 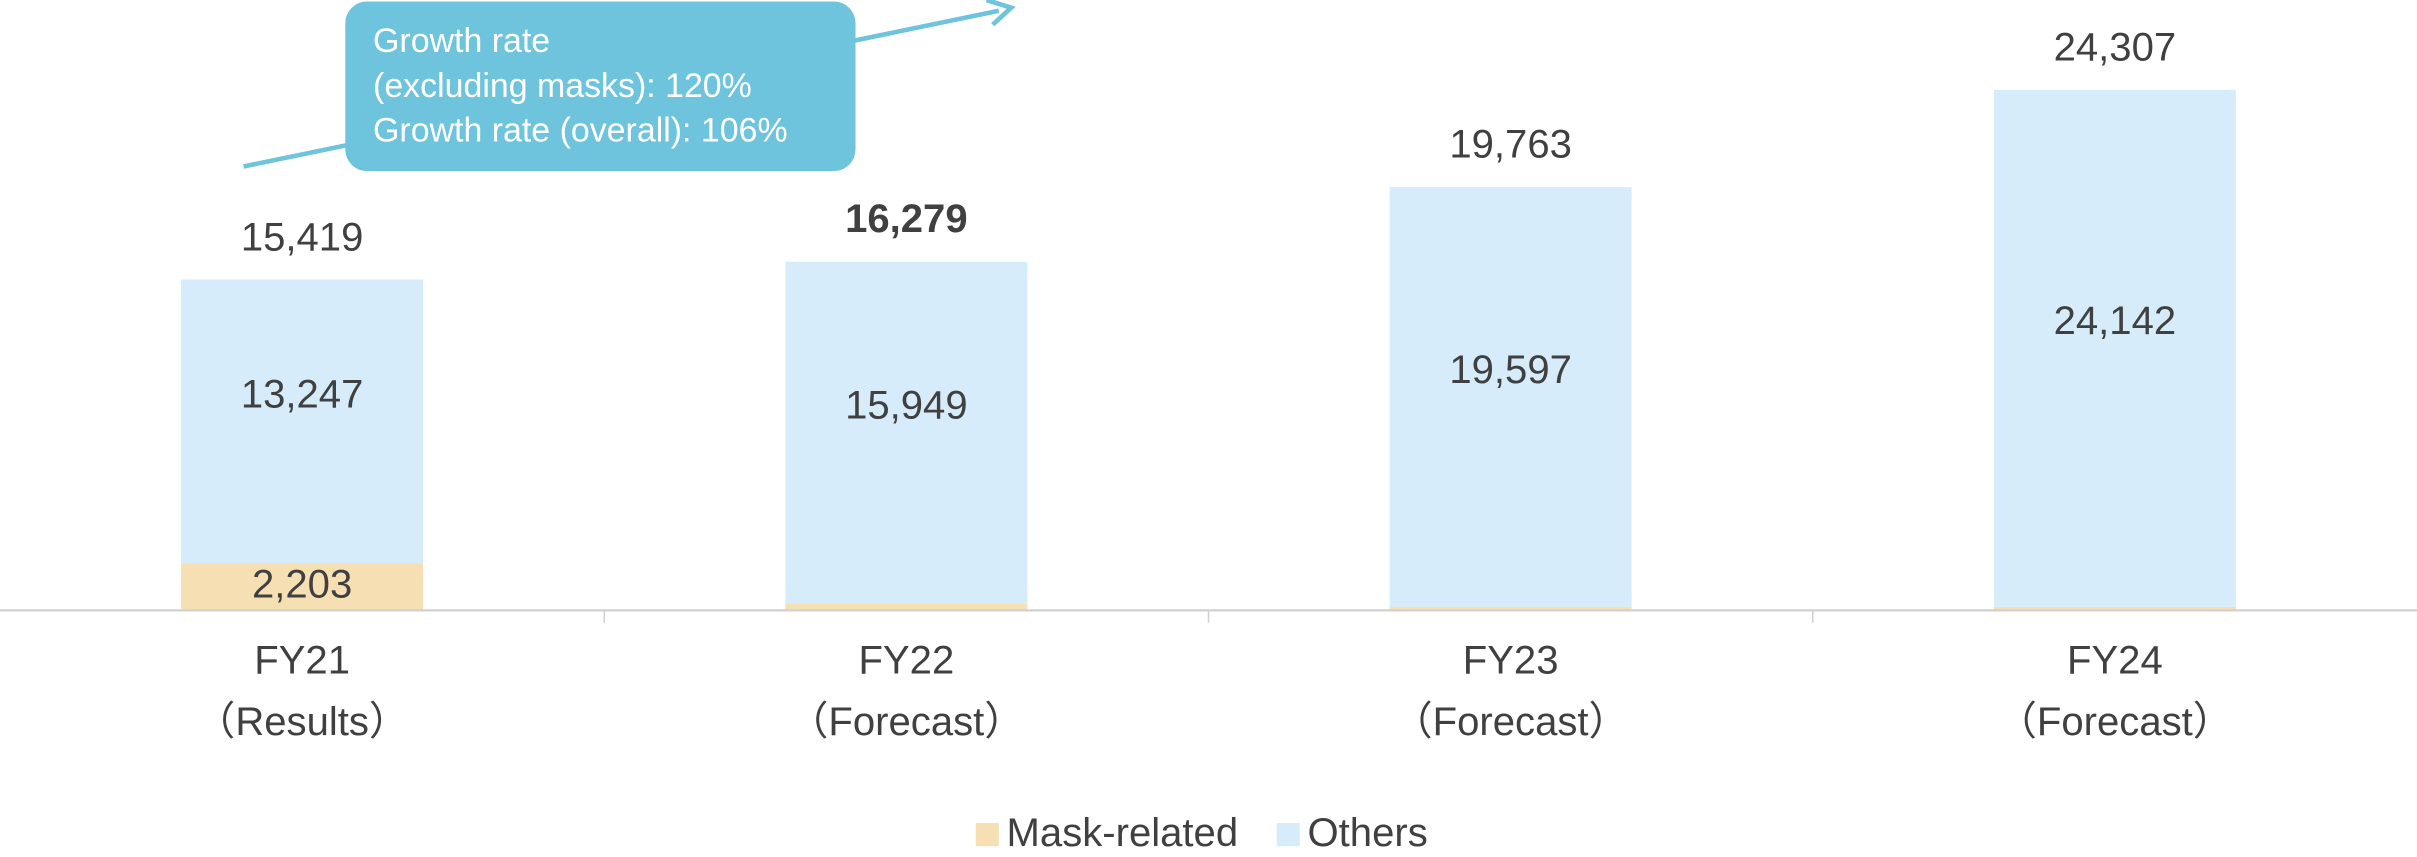 What do you see at coordinates (906, 660) in the screenshot?
I see `x-tick-label: FY22` at bounding box center [906, 660].